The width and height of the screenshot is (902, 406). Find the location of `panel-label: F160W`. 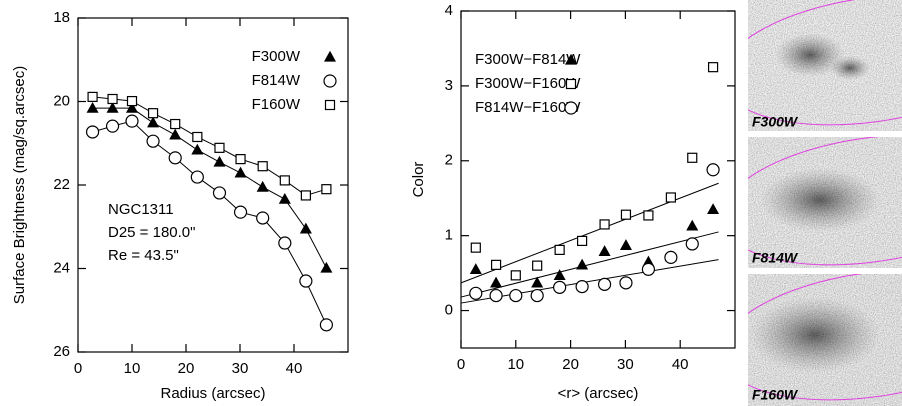

panel-label: F160W is located at coordinates (775, 395).